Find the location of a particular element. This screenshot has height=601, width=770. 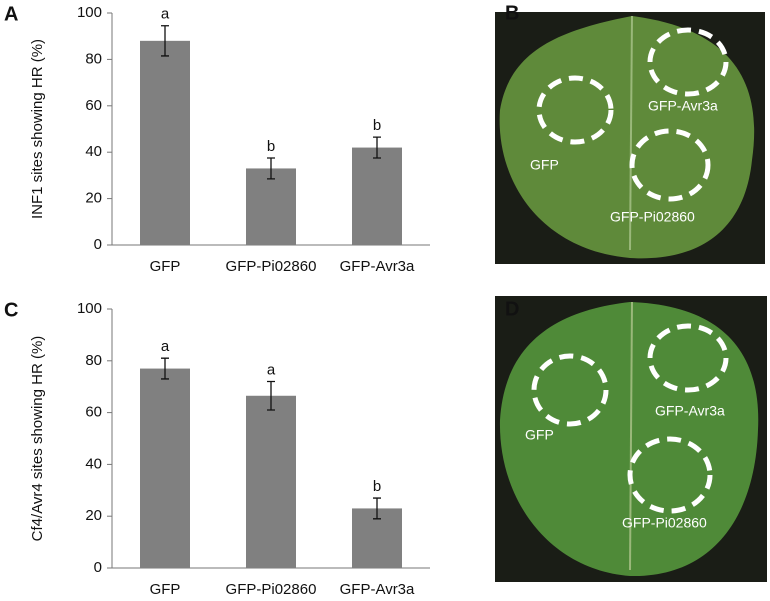

panel-label: A is located at coordinates (11, 14).